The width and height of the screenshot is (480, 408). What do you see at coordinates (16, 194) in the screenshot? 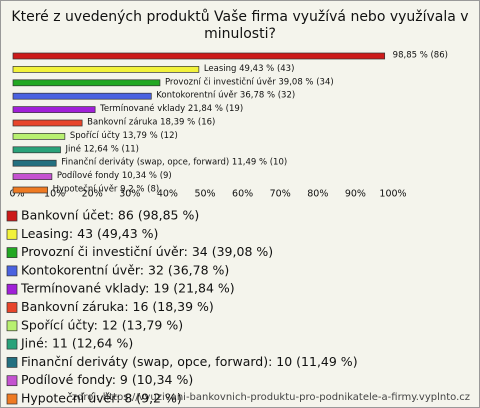
I see `x-tick-label: 0%` at bounding box center [16, 194].